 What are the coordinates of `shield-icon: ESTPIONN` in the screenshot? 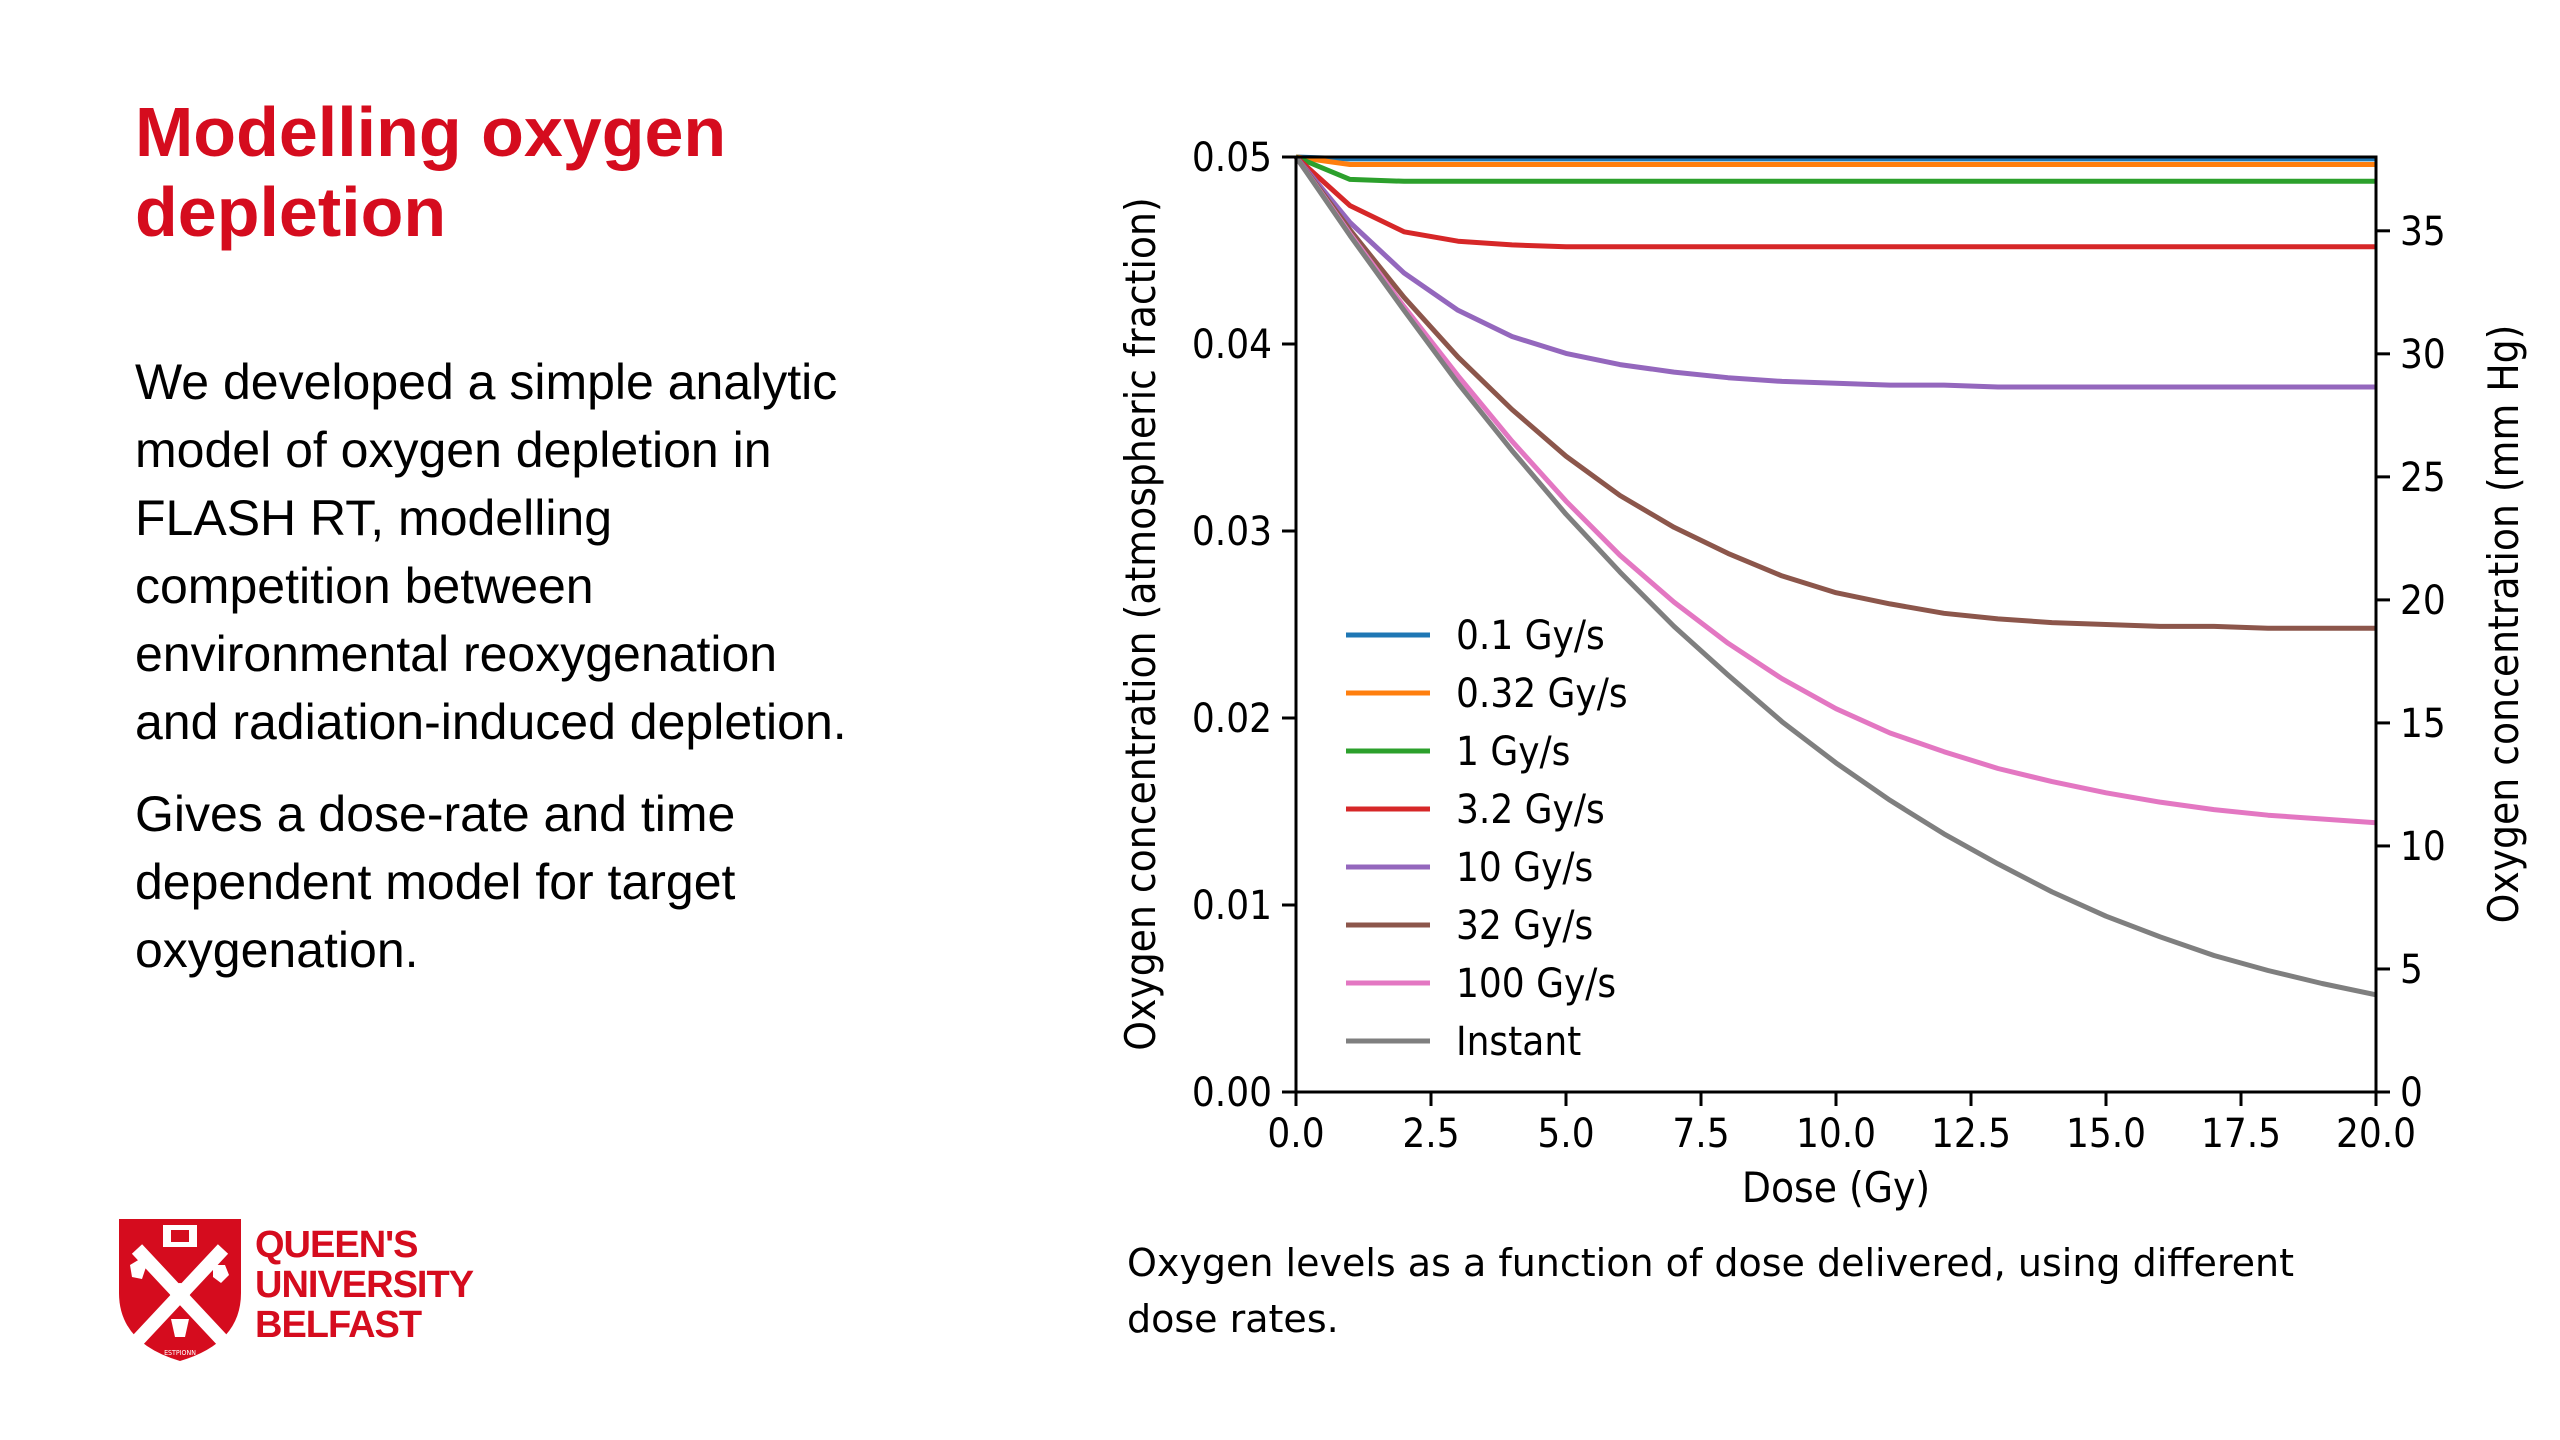 It's located at (180, 1290).